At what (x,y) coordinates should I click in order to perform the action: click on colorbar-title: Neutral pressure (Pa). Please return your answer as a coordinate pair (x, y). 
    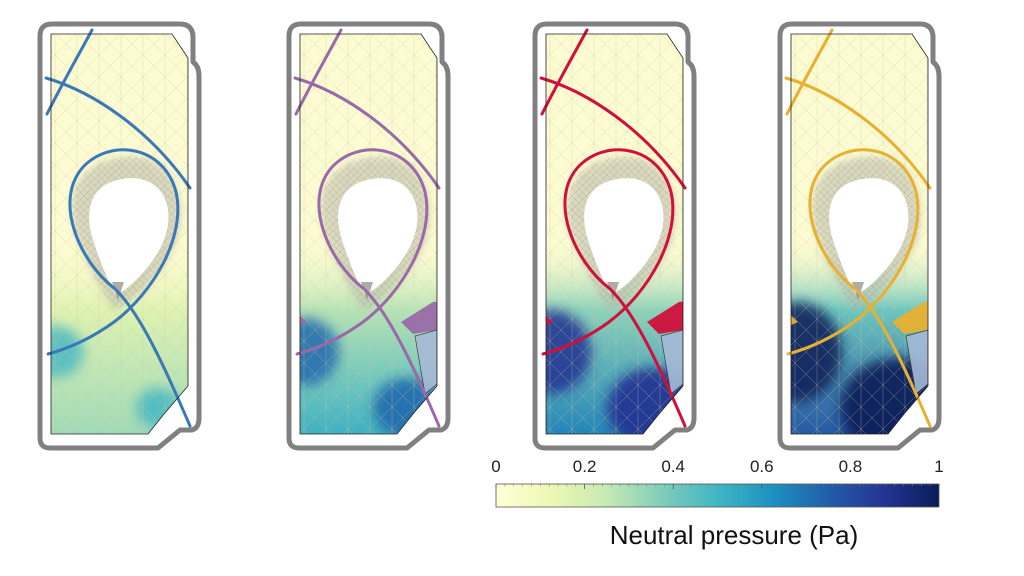
    Looking at the image, I should click on (734, 535).